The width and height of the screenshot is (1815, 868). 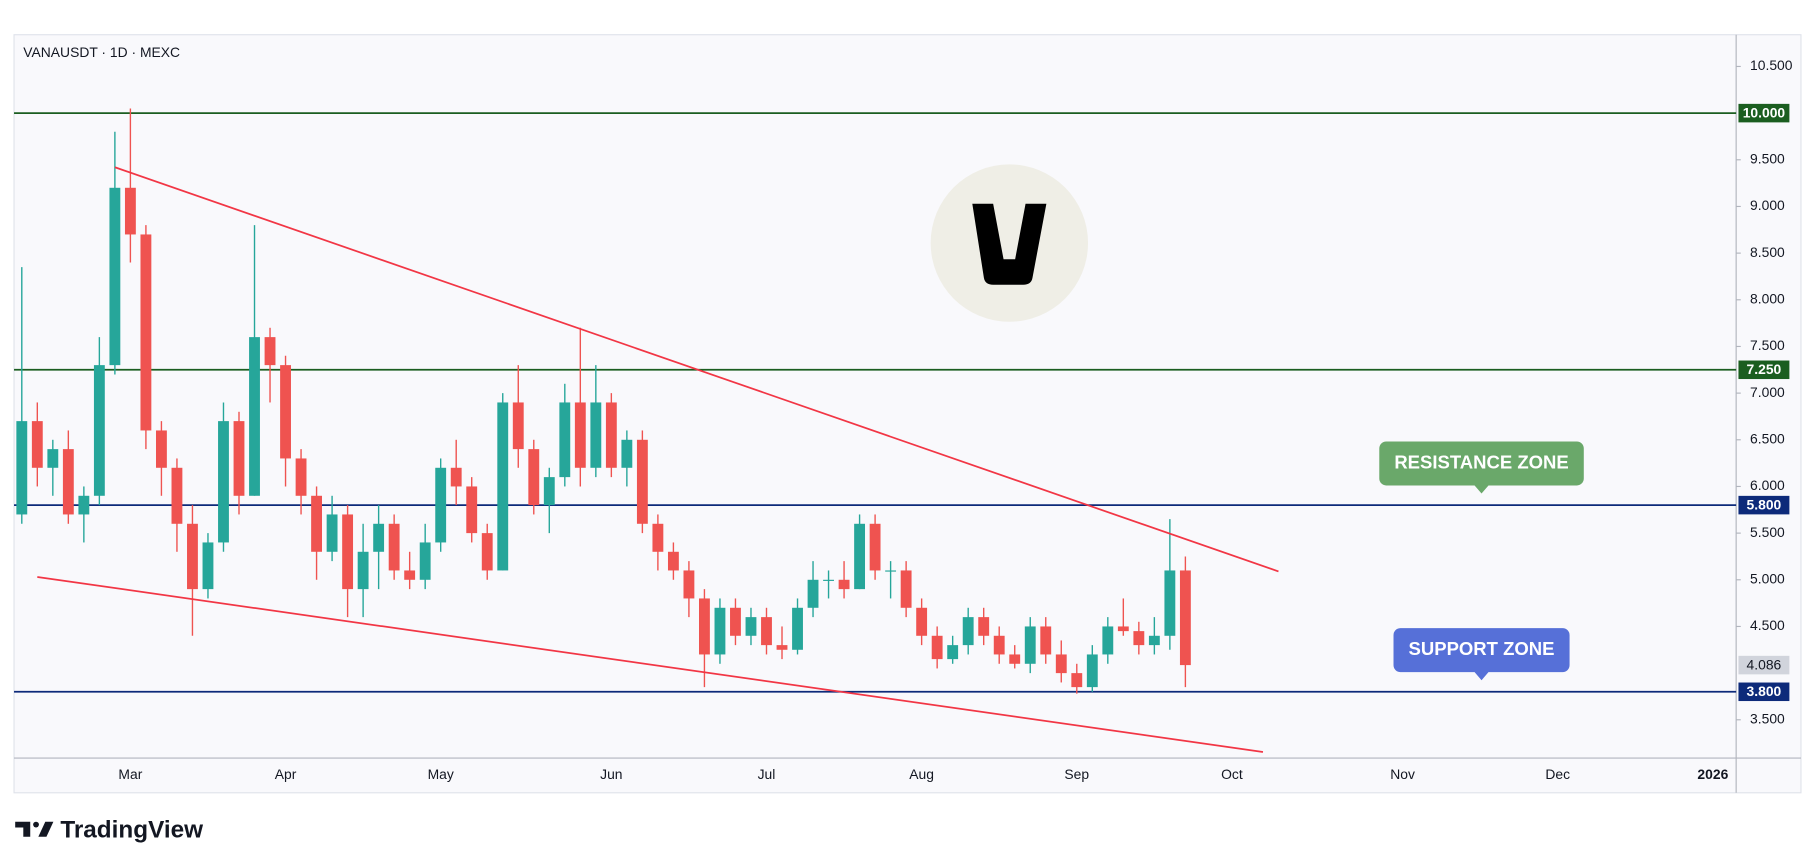 I want to click on x-tick-label: Oct, so click(x=1232, y=774).